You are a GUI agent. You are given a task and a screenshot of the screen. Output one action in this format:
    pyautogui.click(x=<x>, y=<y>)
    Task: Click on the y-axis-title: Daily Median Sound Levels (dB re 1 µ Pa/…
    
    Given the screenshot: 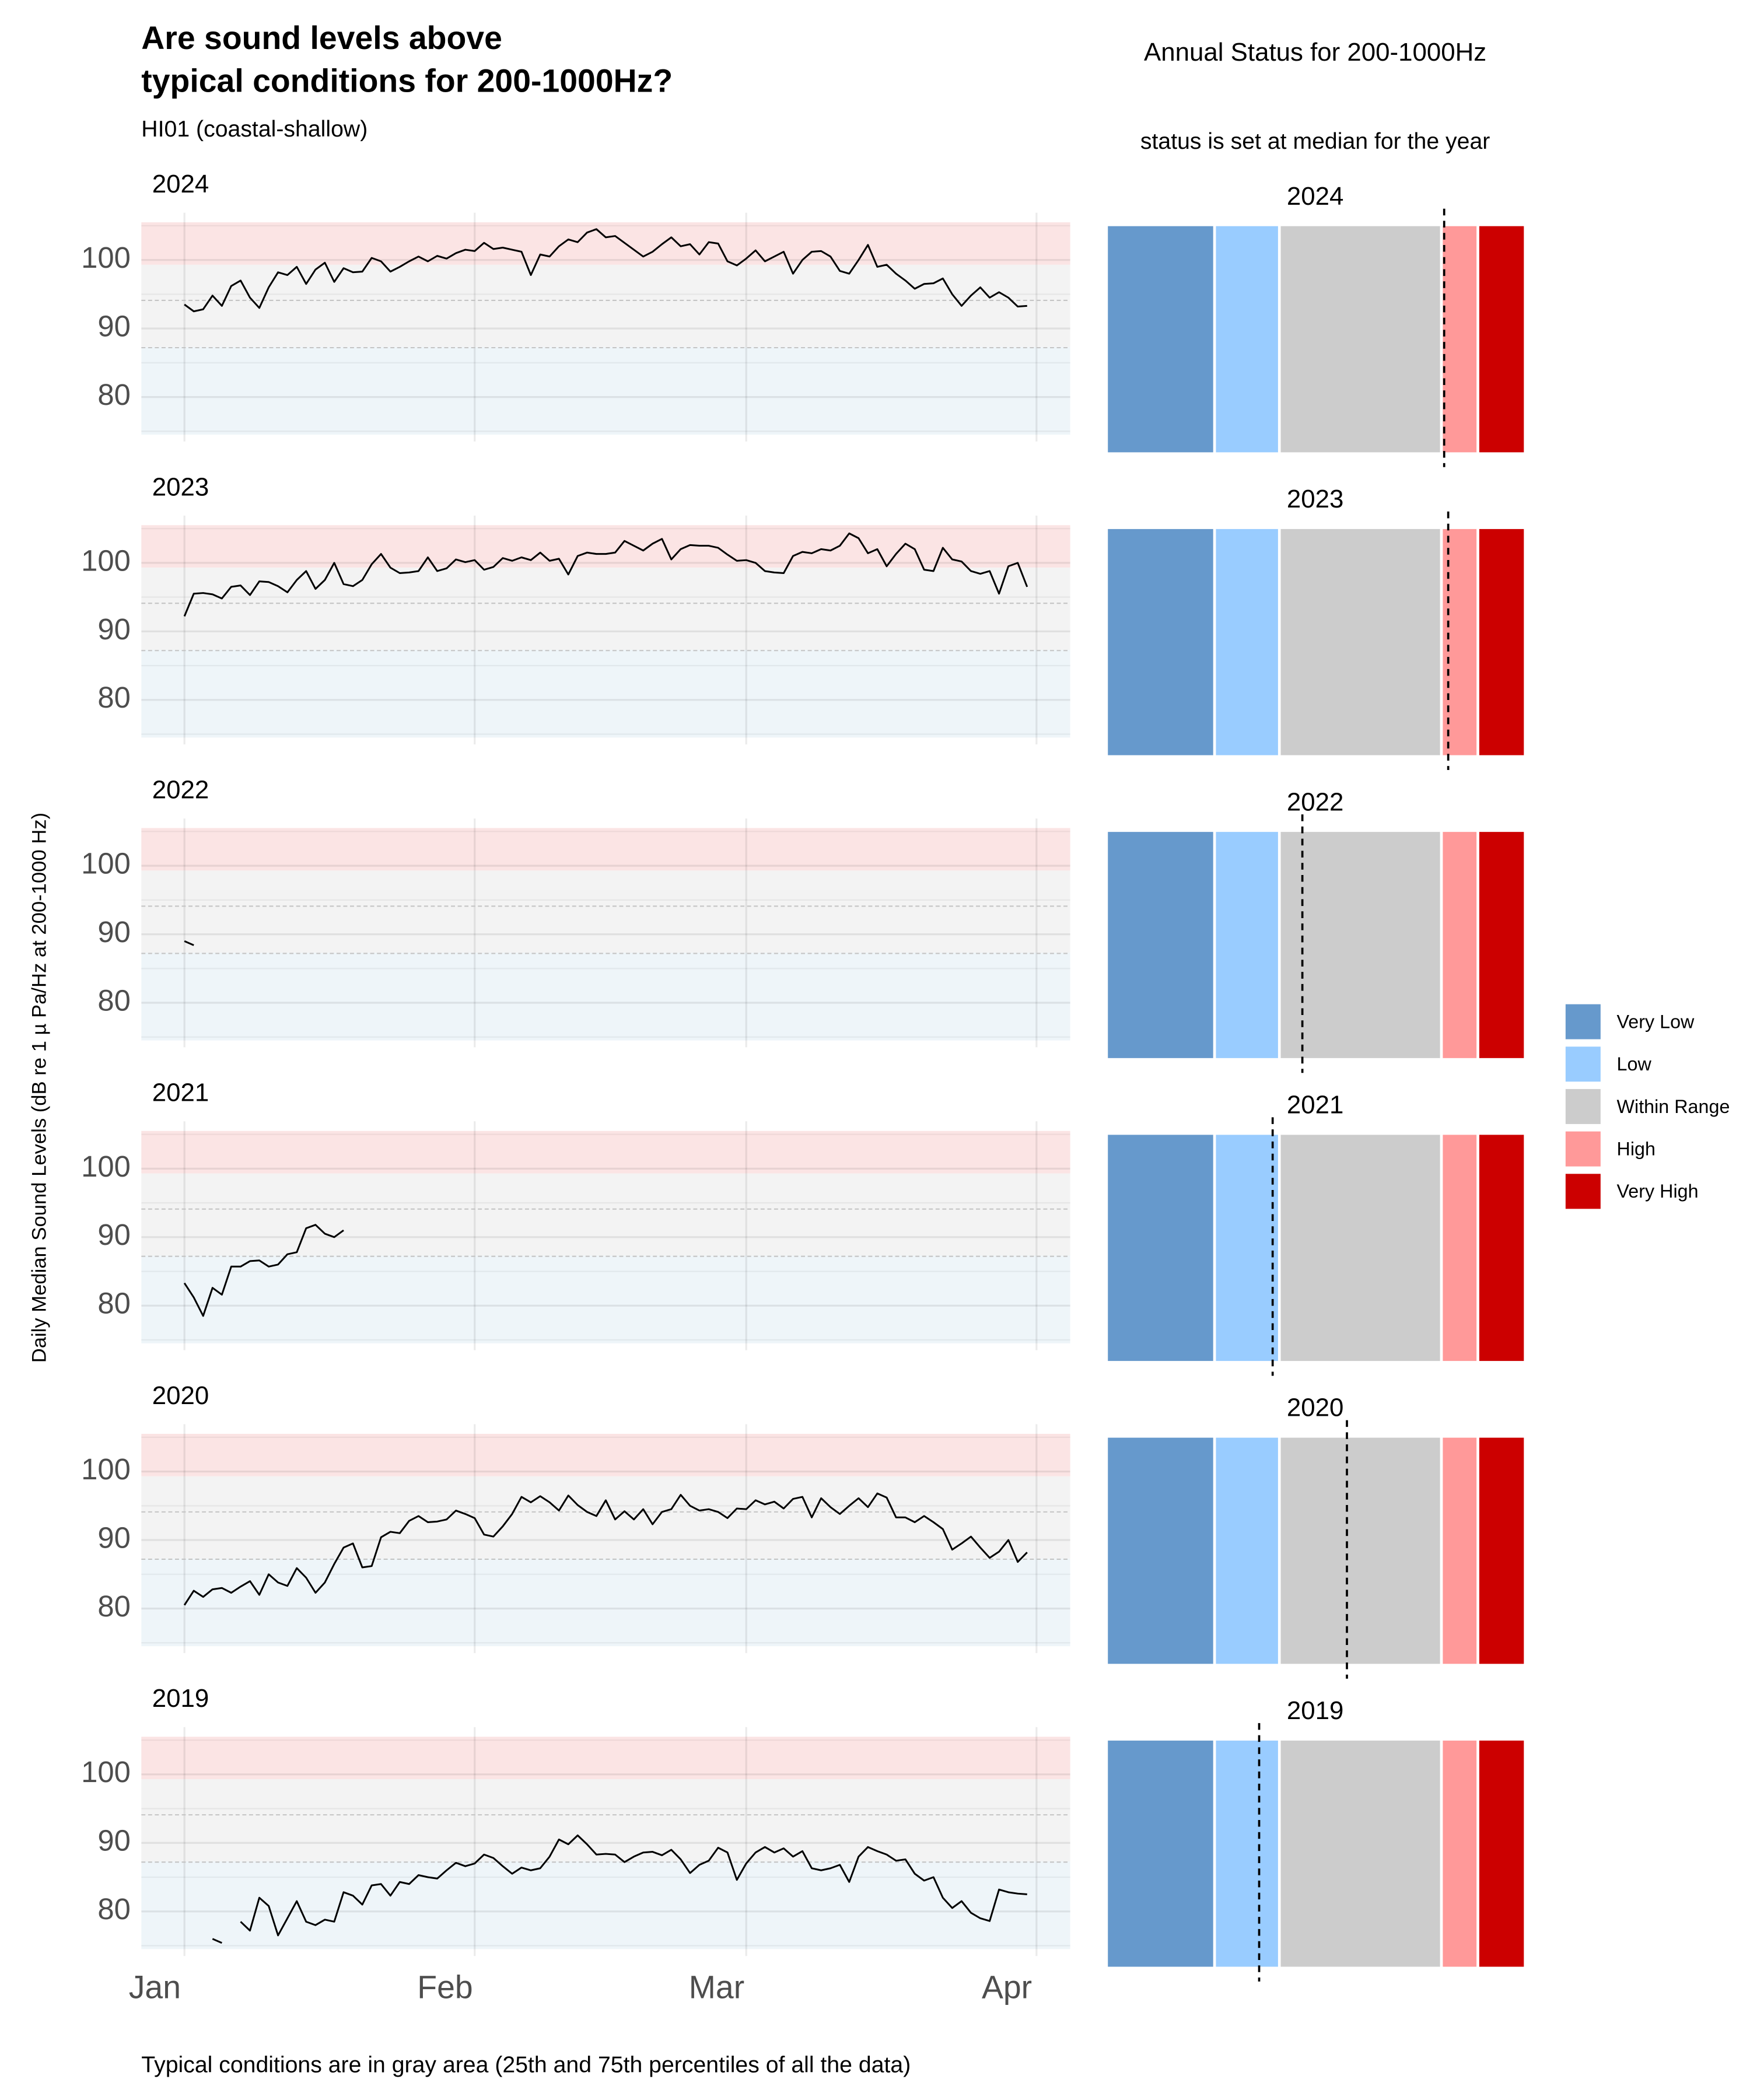 What is the action you would take?
    pyautogui.click(x=39, y=1088)
    